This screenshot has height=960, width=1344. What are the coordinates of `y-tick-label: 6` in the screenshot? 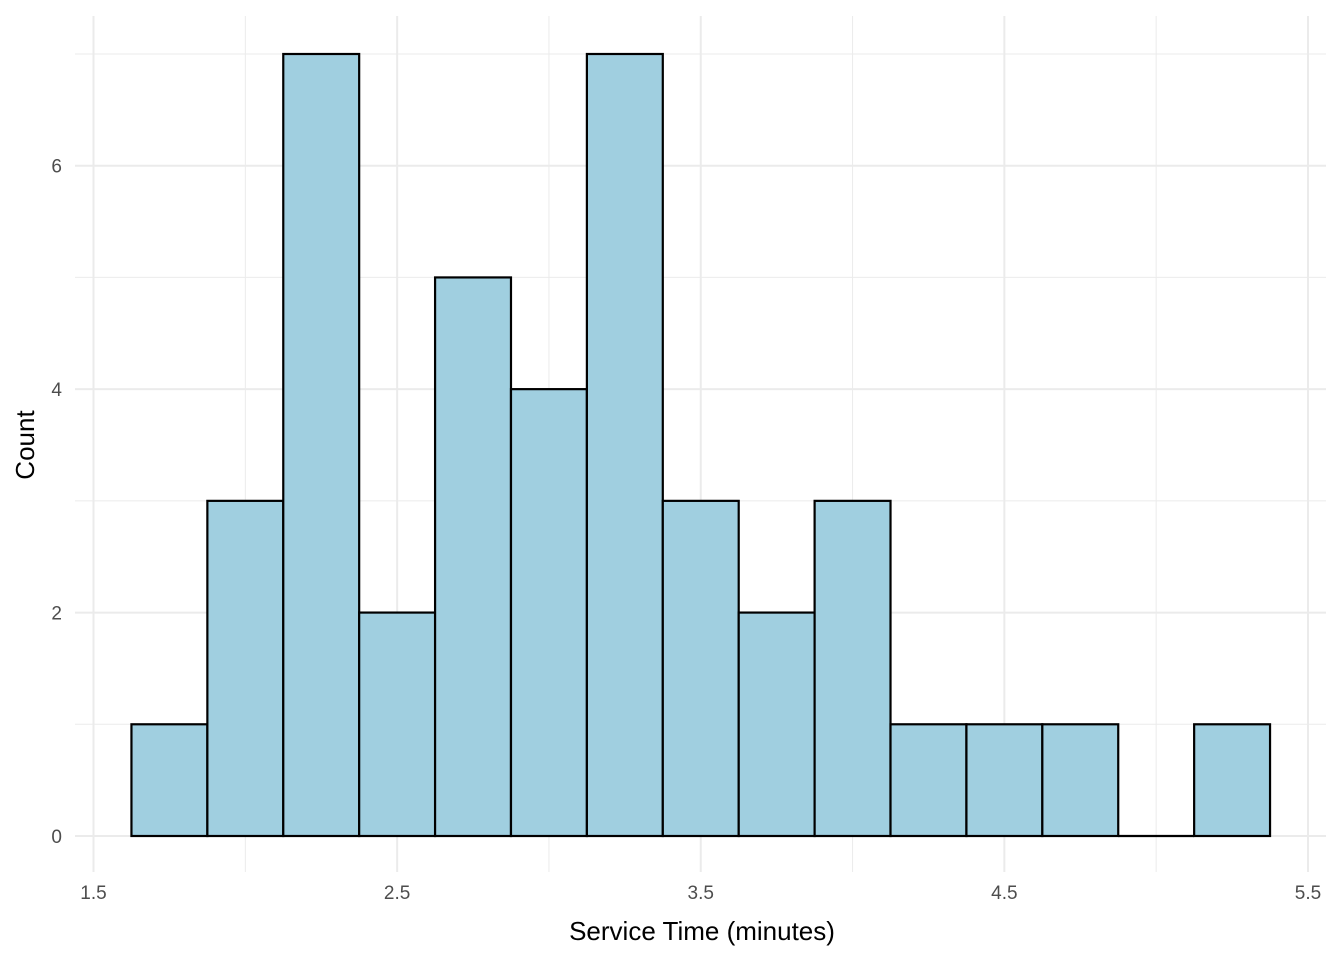 It's located at (56, 167).